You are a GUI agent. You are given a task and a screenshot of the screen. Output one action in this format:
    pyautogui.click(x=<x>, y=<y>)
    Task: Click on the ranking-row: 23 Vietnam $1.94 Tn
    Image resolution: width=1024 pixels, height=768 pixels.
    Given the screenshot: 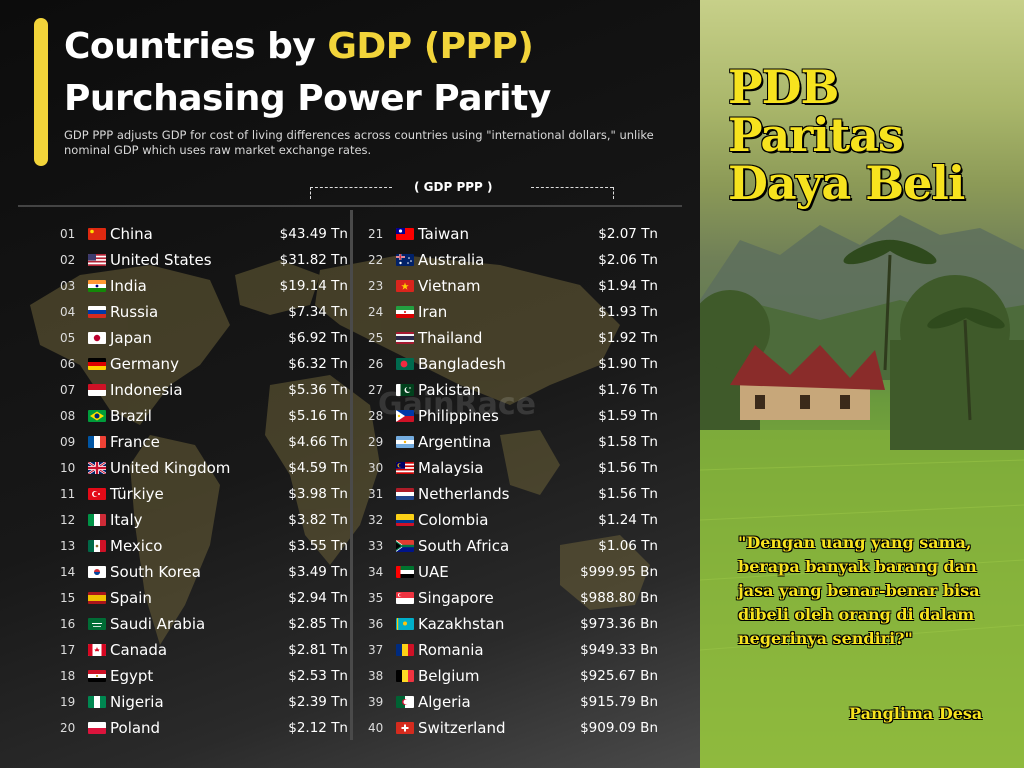 What is the action you would take?
    pyautogui.click(x=513, y=286)
    